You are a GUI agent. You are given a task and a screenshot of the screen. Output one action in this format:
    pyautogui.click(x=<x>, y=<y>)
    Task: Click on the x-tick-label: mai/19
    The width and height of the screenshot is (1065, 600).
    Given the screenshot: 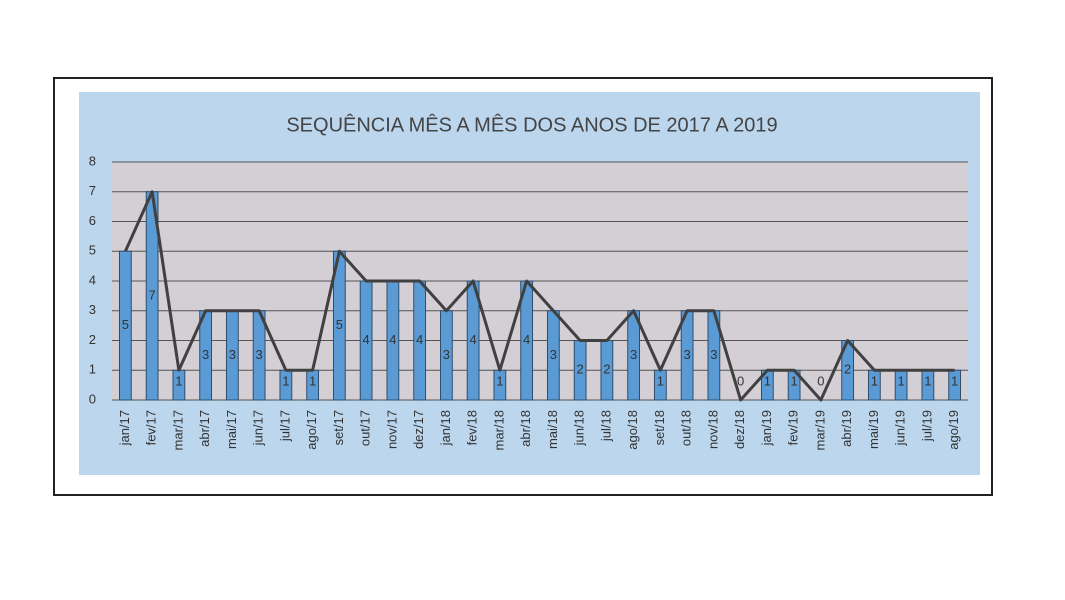 What is the action you would take?
    pyautogui.click(x=873, y=429)
    